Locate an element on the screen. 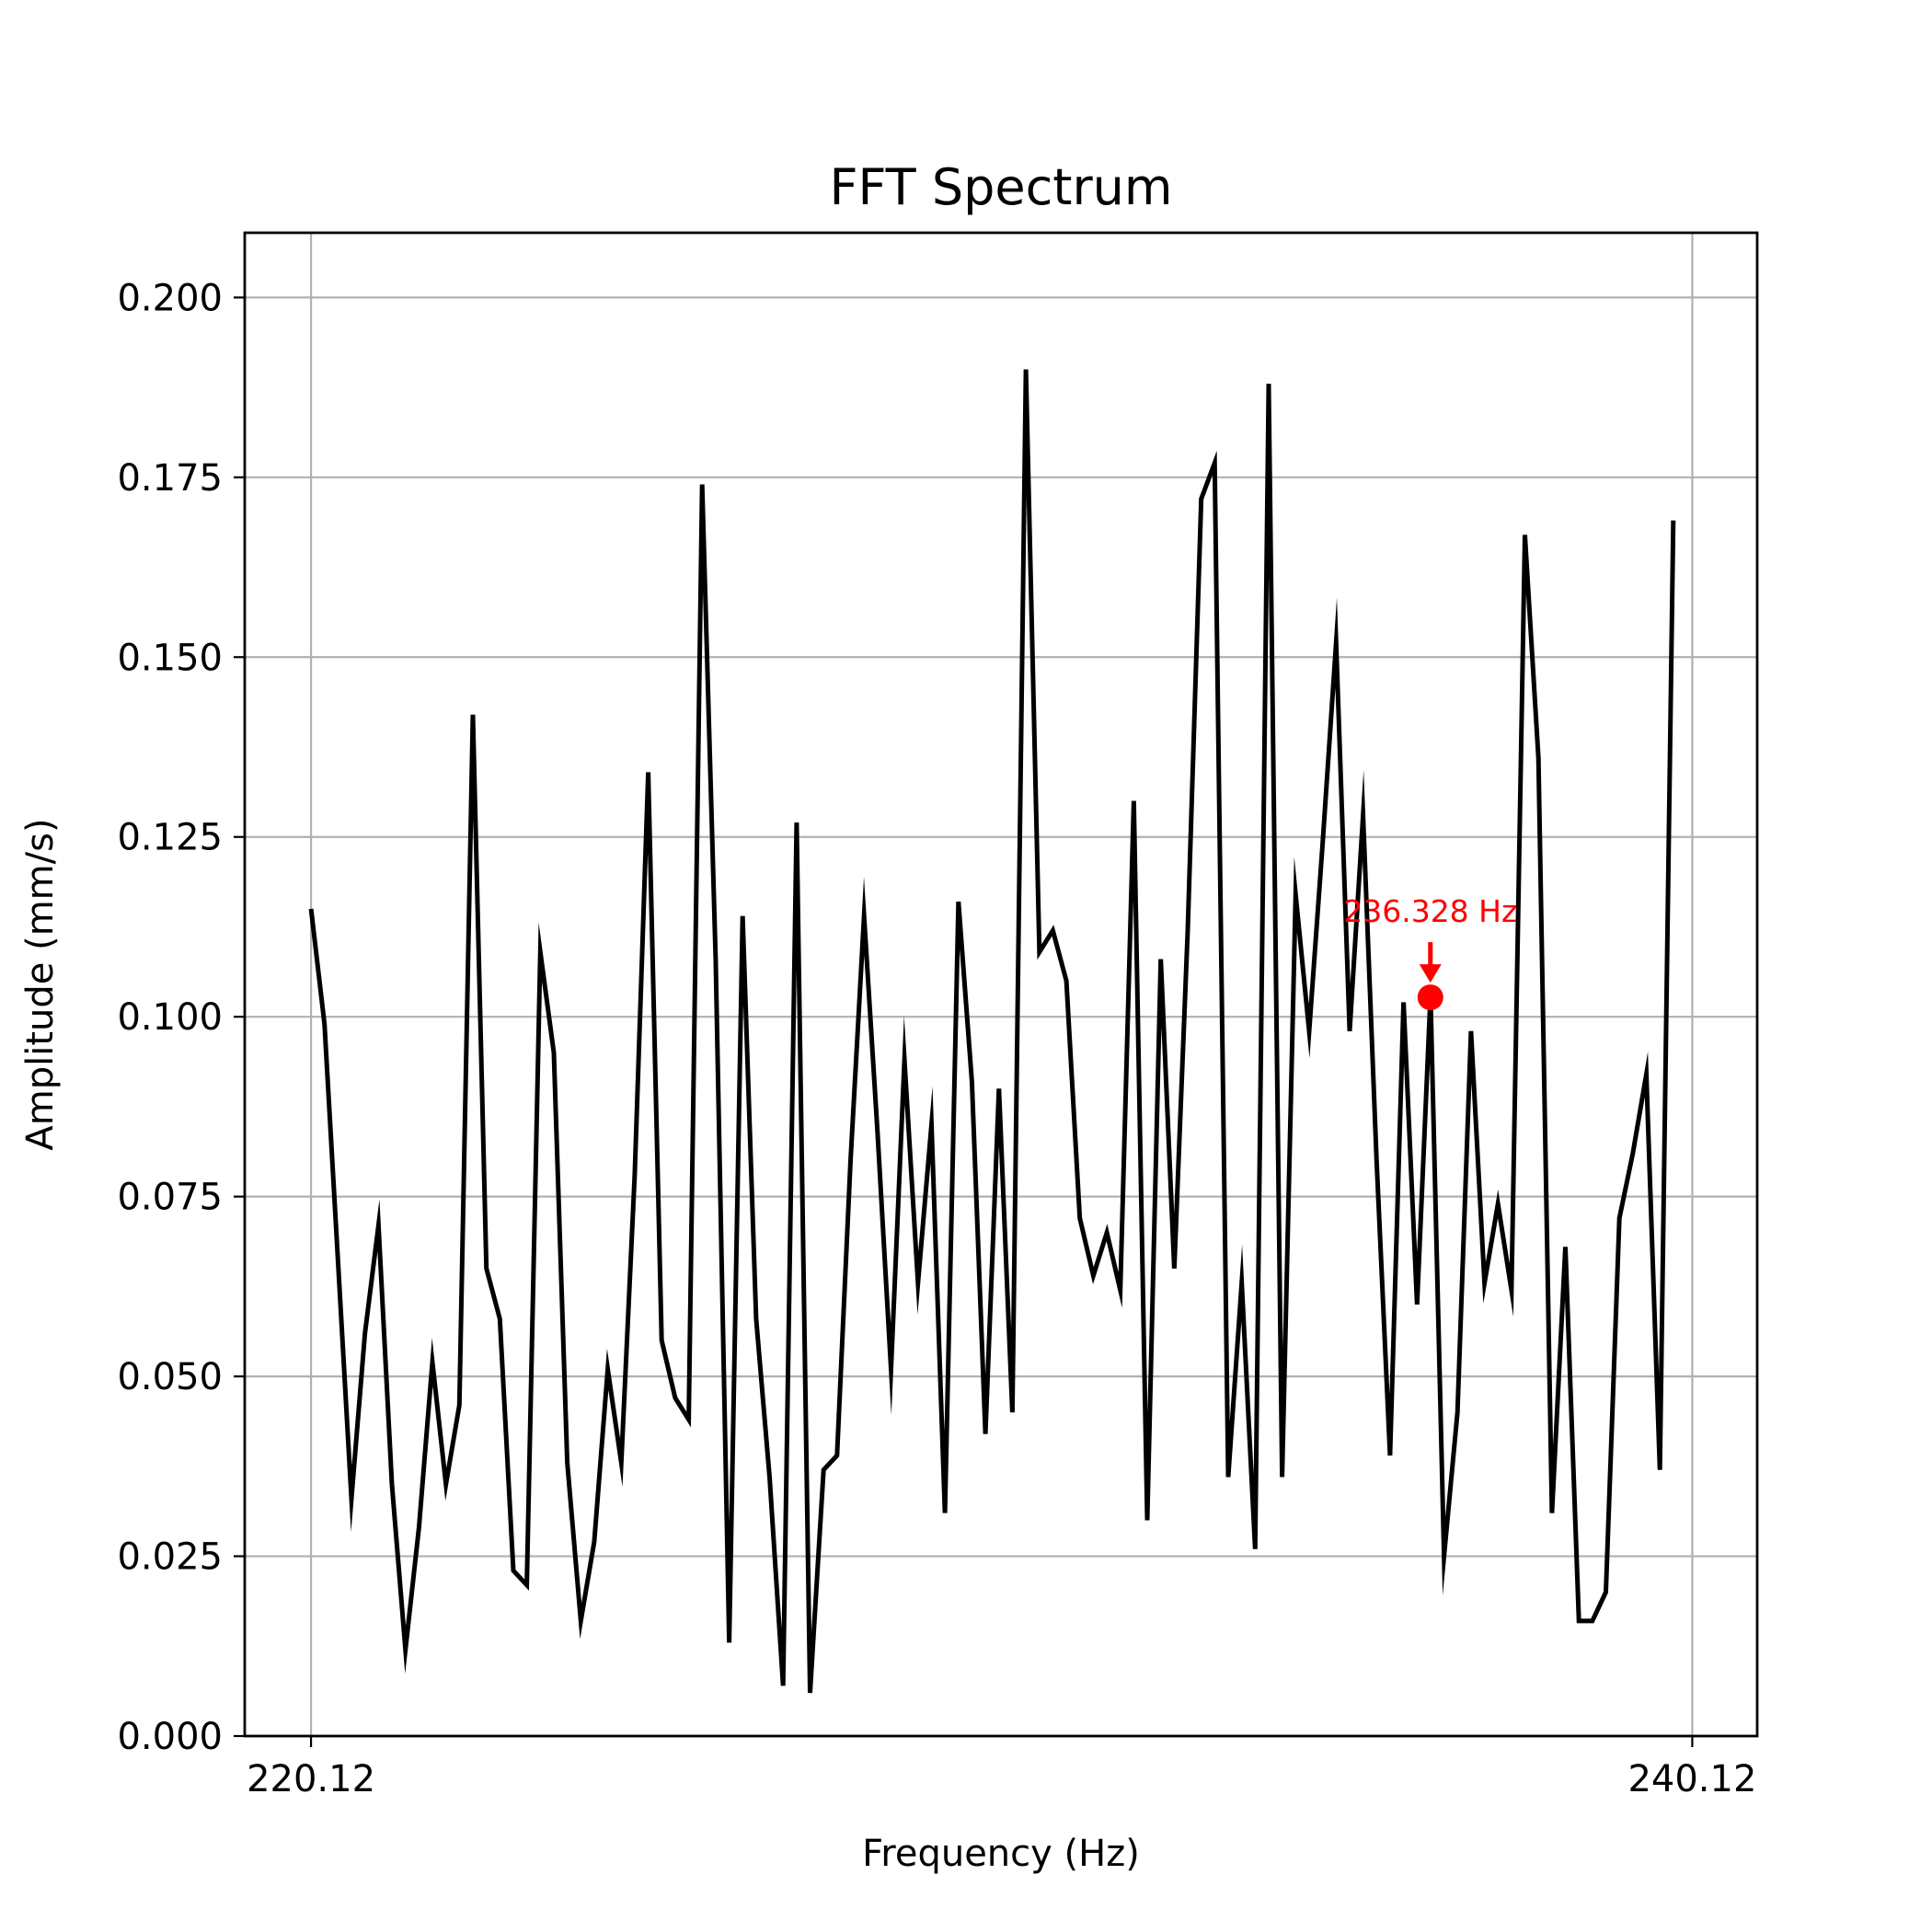 The width and height of the screenshot is (1932, 1932). y-tick-label: 0.075 is located at coordinates (170, 1198).